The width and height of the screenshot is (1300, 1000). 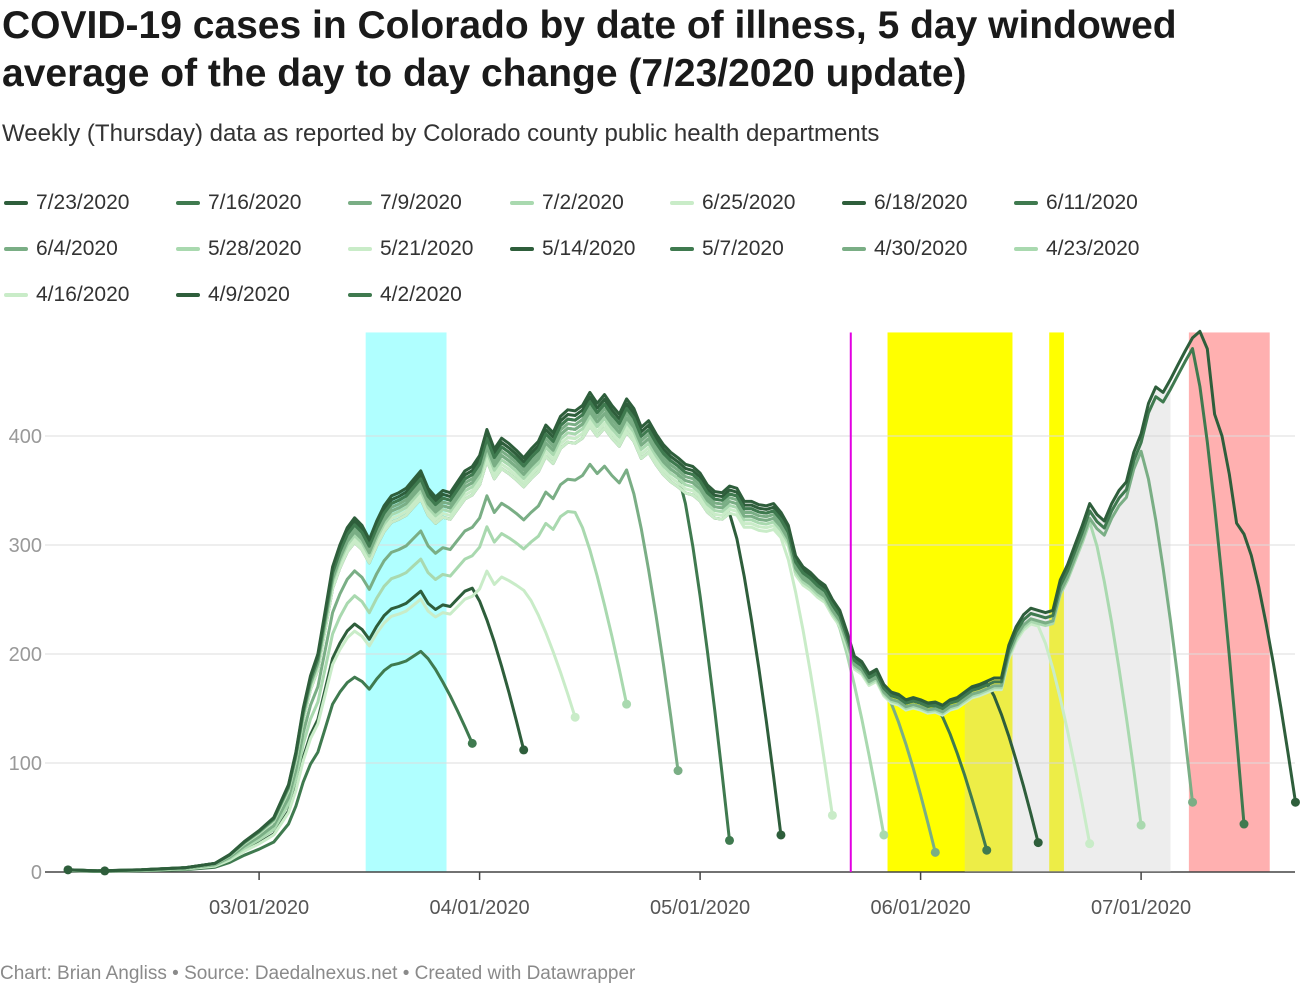 What do you see at coordinates (421, 202) in the screenshot?
I see `legend-label: 7/9/2020` at bounding box center [421, 202].